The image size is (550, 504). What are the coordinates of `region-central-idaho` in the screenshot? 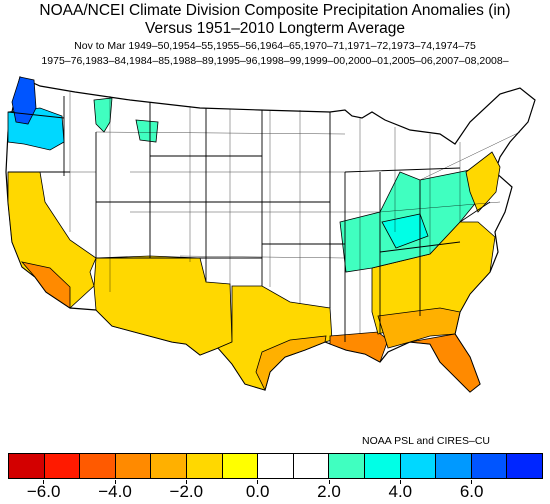 It's located at (147, 131).